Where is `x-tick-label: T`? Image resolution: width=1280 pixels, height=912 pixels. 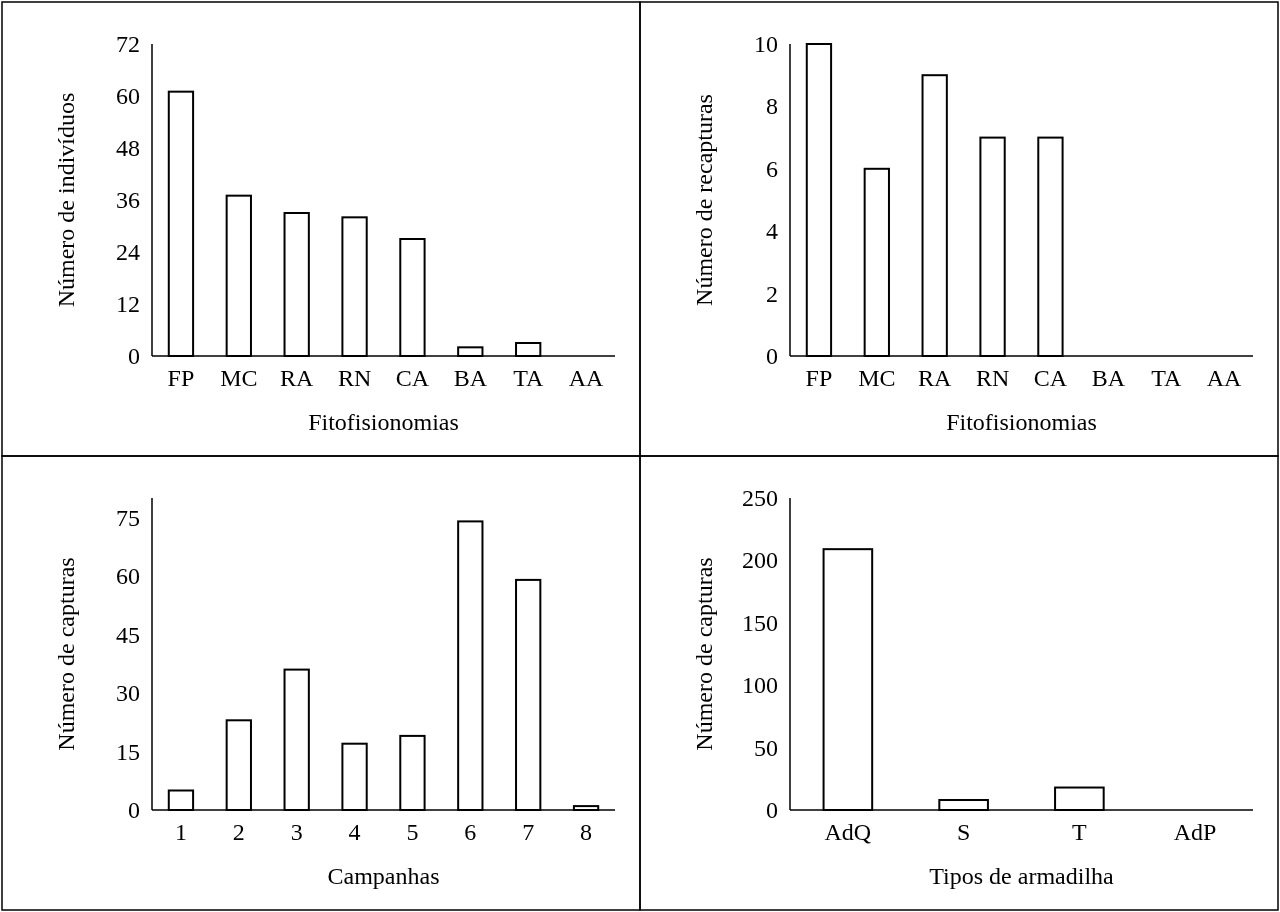
x-tick-label: T is located at coordinates (1080, 832).